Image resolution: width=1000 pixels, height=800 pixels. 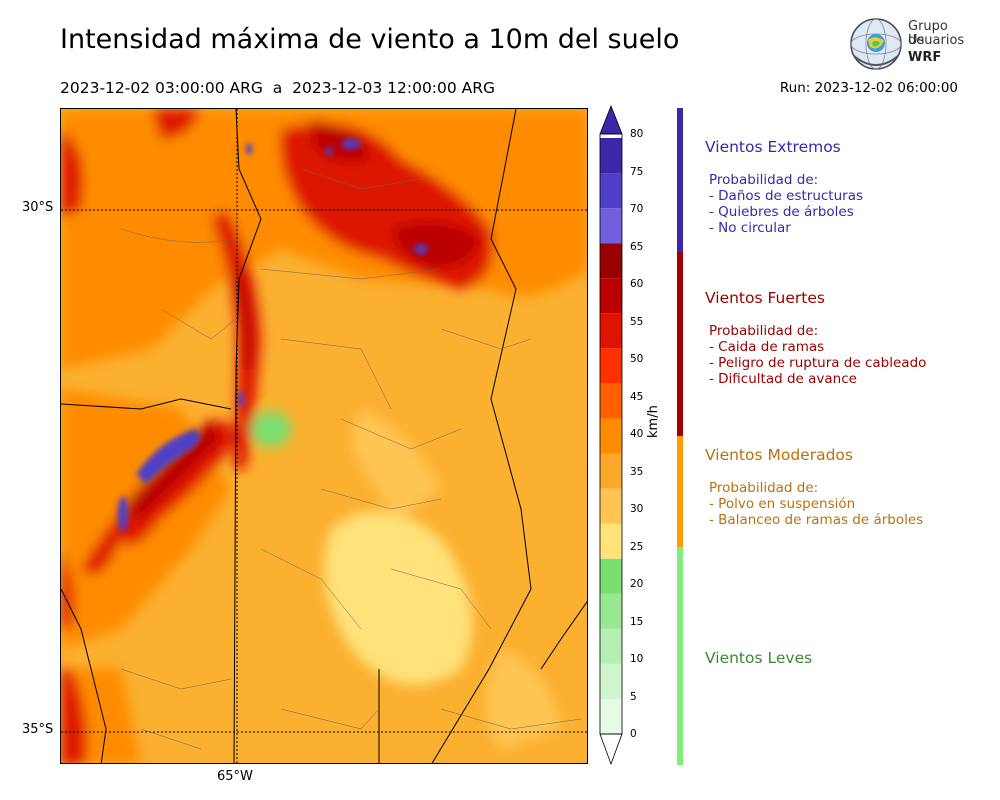 I want to click on logo-text-wrf: WRF, so click(x=925, y=57).